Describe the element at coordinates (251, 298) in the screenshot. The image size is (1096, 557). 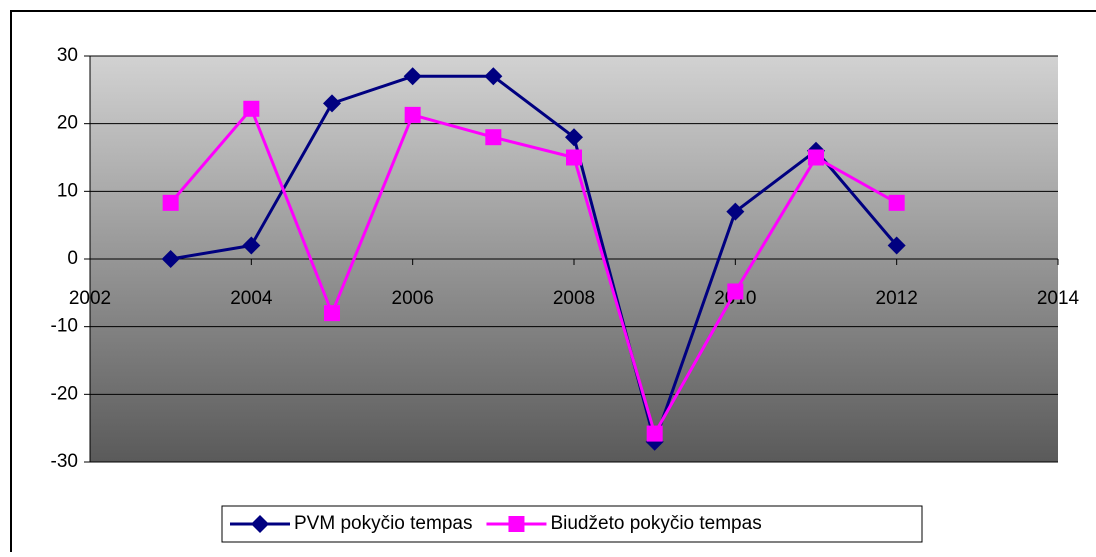
I see `x-tick-label: 2004` at that location.